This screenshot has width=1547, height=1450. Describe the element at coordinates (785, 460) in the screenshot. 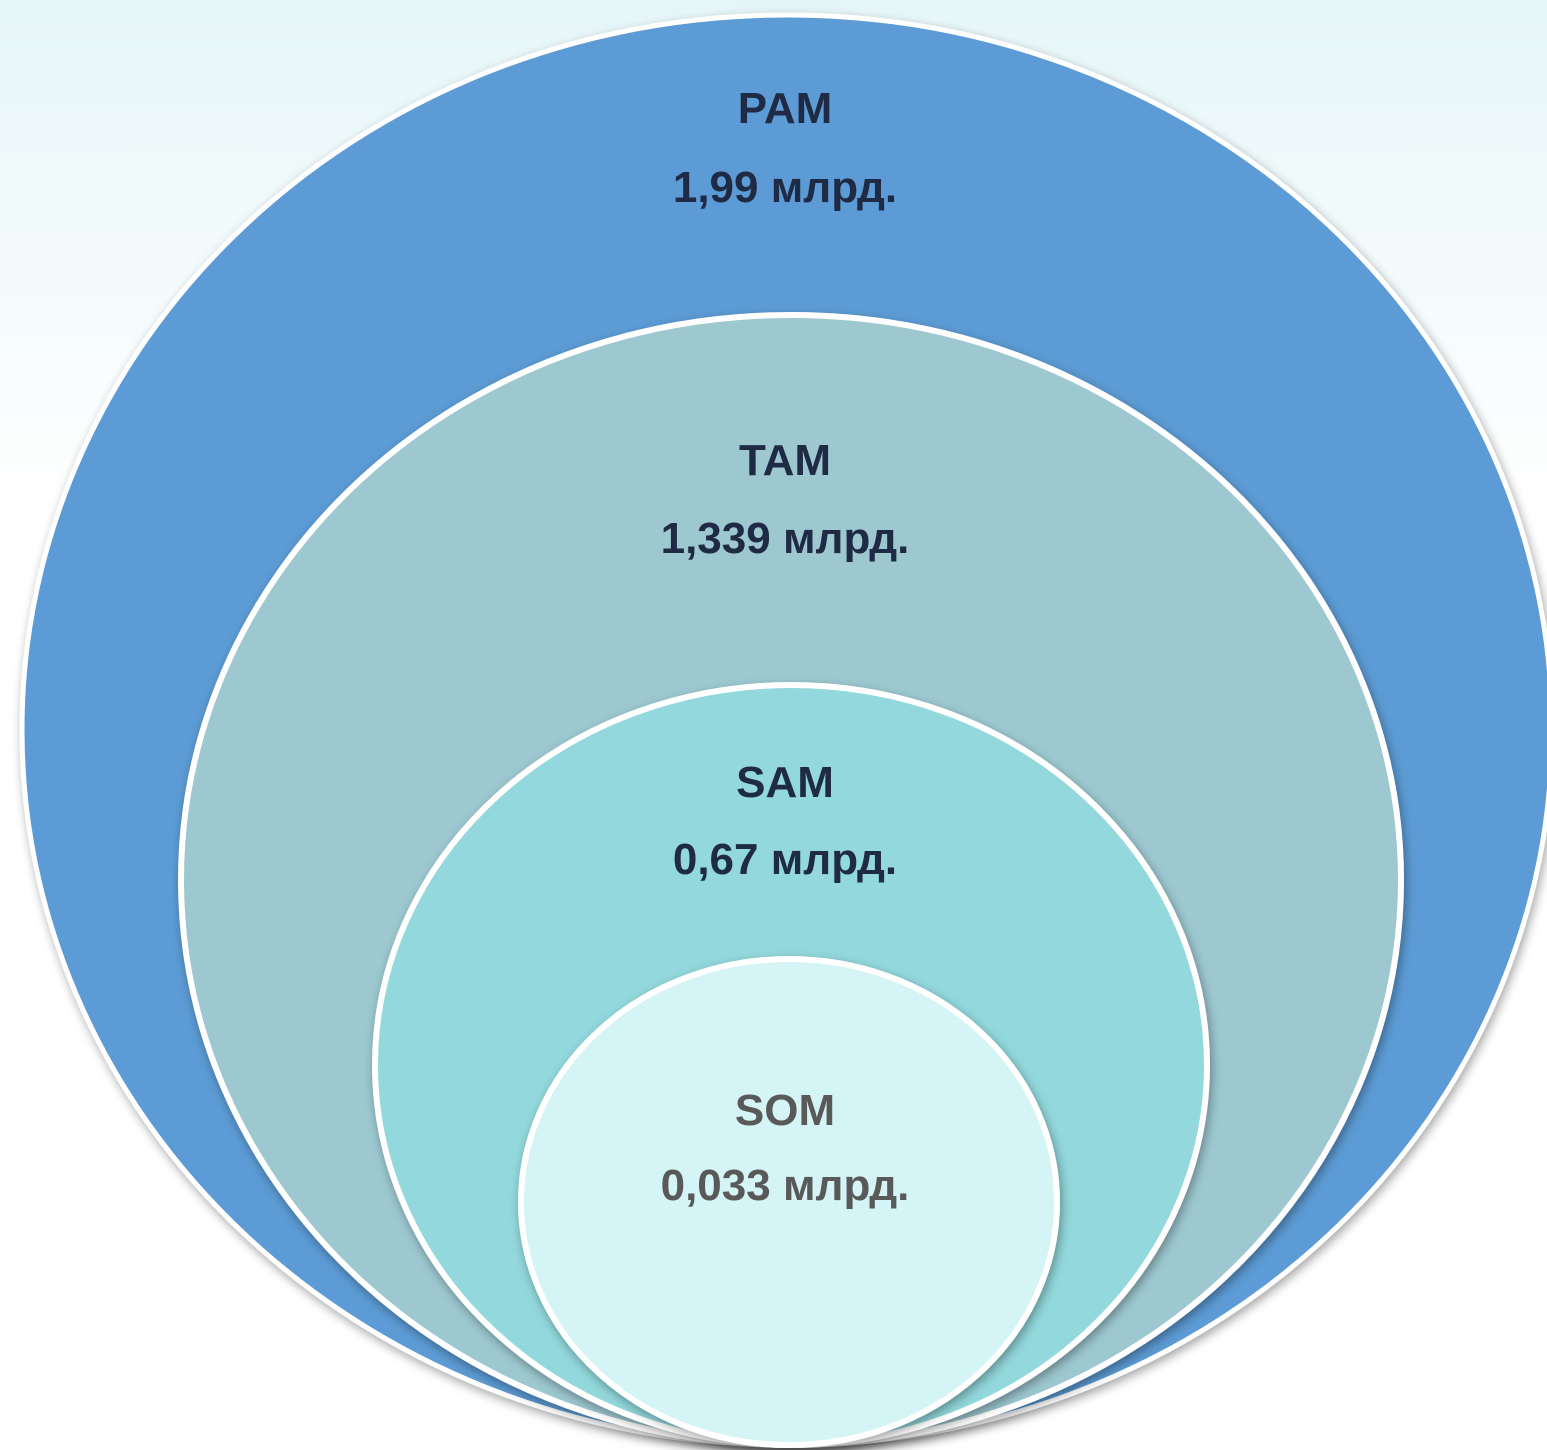

I see `tam-label: TAM` at that location.